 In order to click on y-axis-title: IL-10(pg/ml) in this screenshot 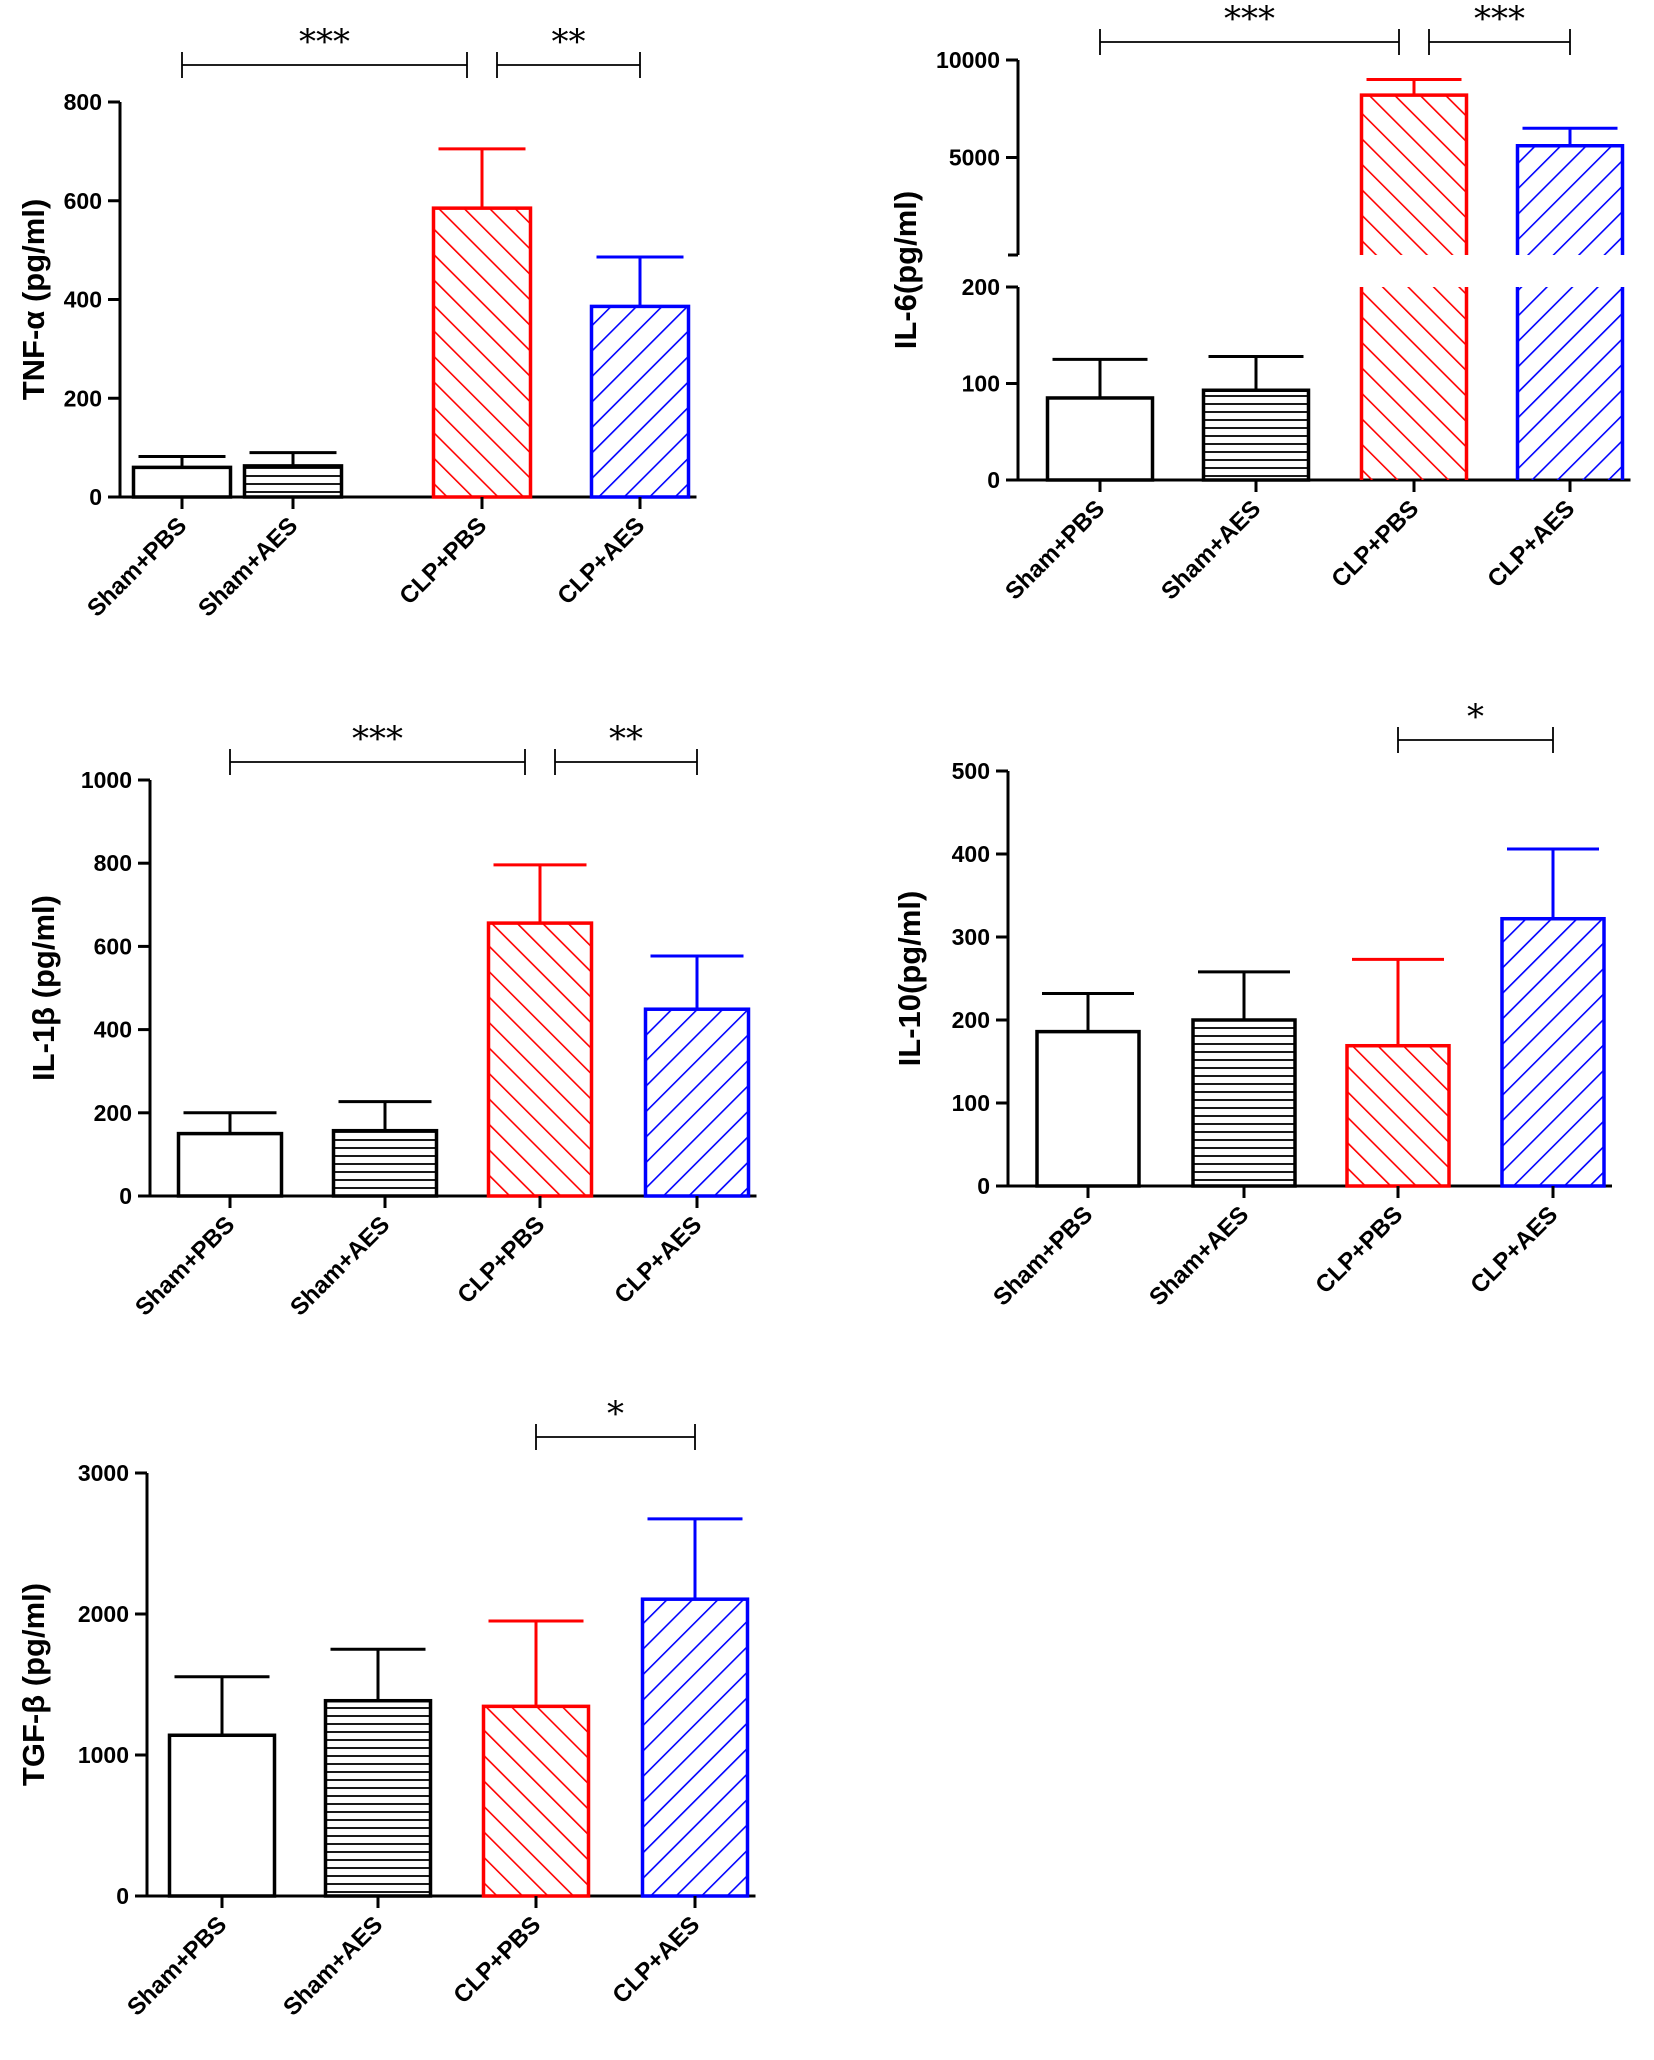, I will do `click(909, 979)`.